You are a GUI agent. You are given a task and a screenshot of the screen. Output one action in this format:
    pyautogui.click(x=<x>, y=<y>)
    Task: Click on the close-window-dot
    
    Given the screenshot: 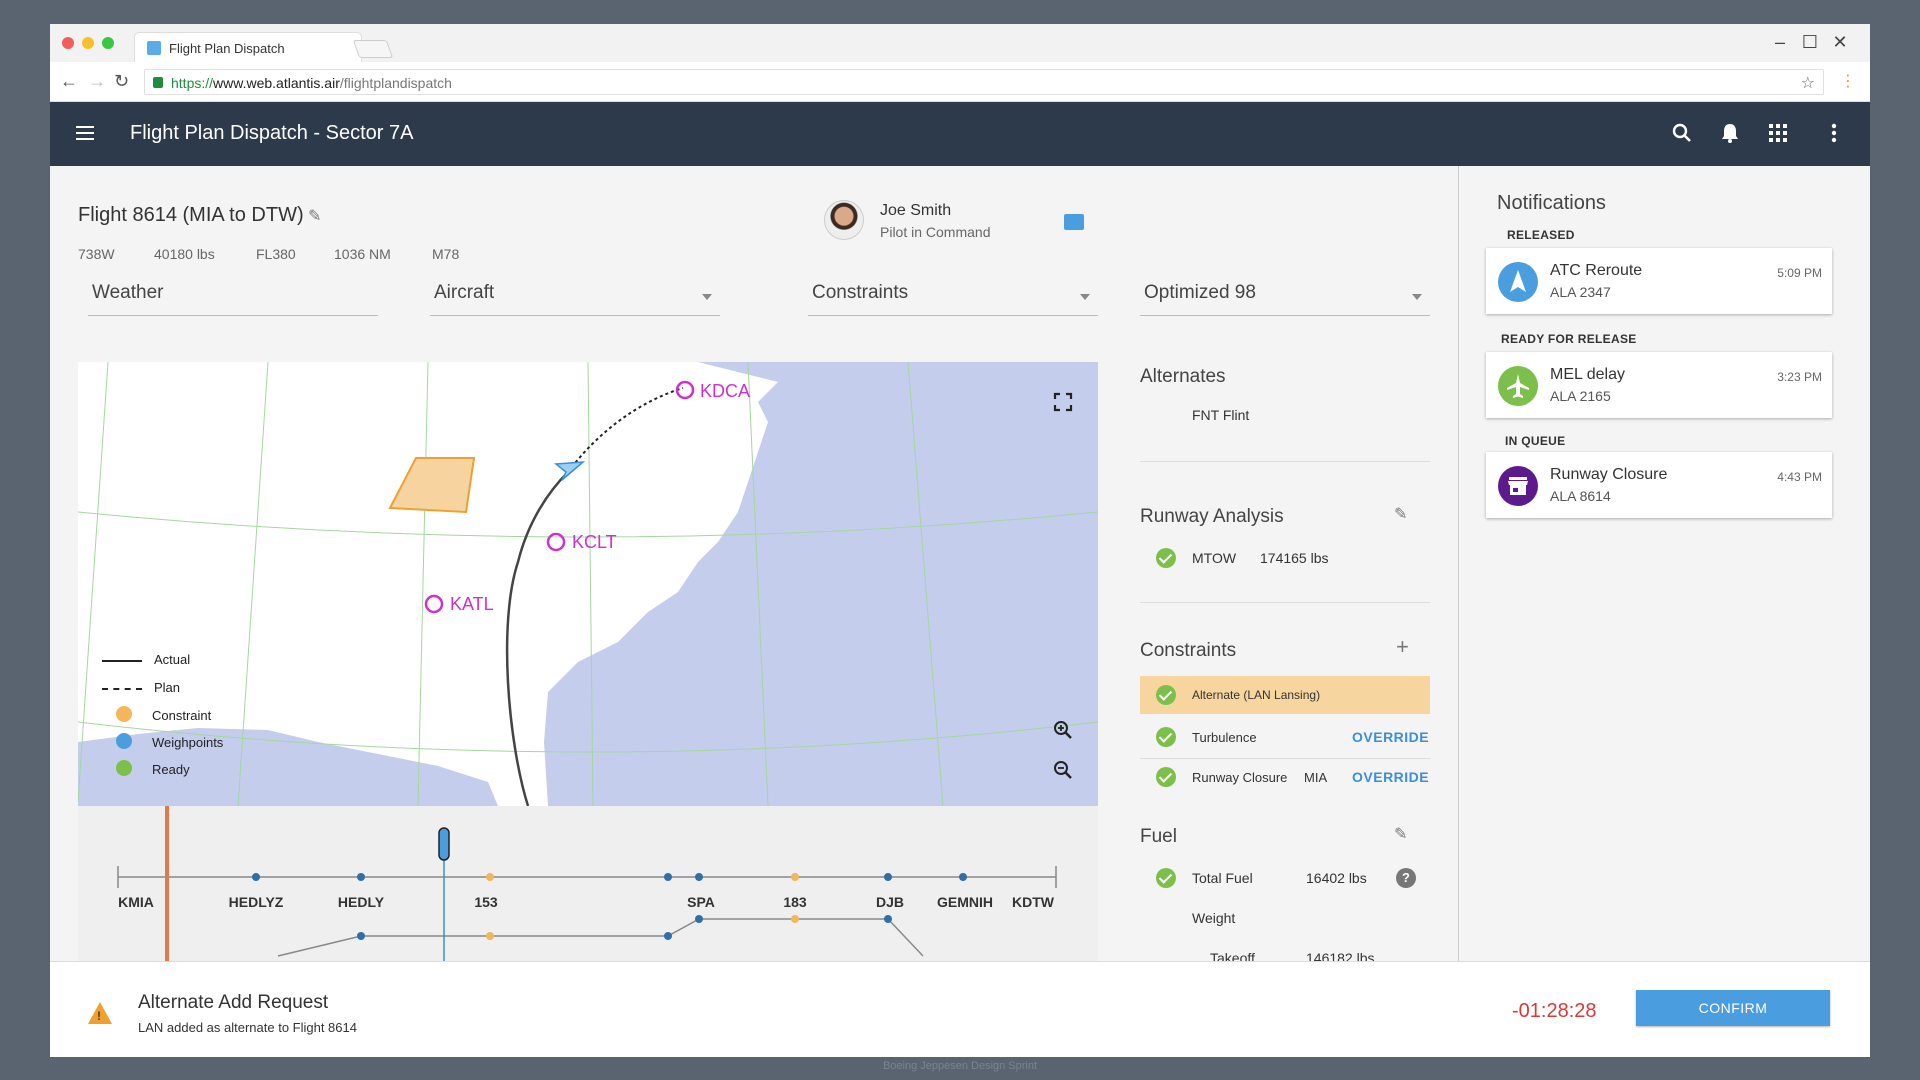 What is the action you would take?
    pyautogui.click(x=68, y=43)
    